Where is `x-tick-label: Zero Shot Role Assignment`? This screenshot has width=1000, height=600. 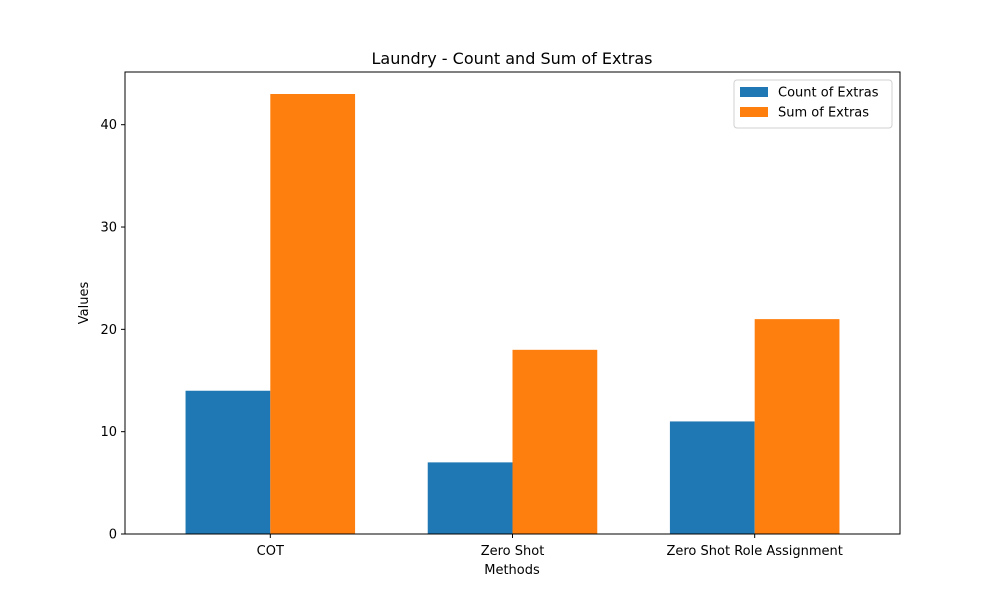
x-tick-label: Zero Shot Role Assignment is located at coordinates (754, 551).